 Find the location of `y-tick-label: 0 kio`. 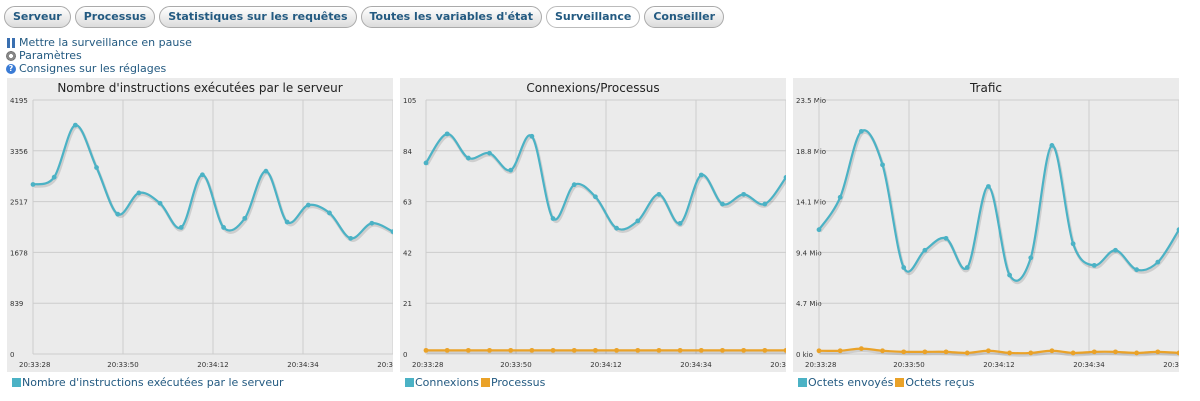

y-tick-label: 0 kio is located at coordinates (804, 355).